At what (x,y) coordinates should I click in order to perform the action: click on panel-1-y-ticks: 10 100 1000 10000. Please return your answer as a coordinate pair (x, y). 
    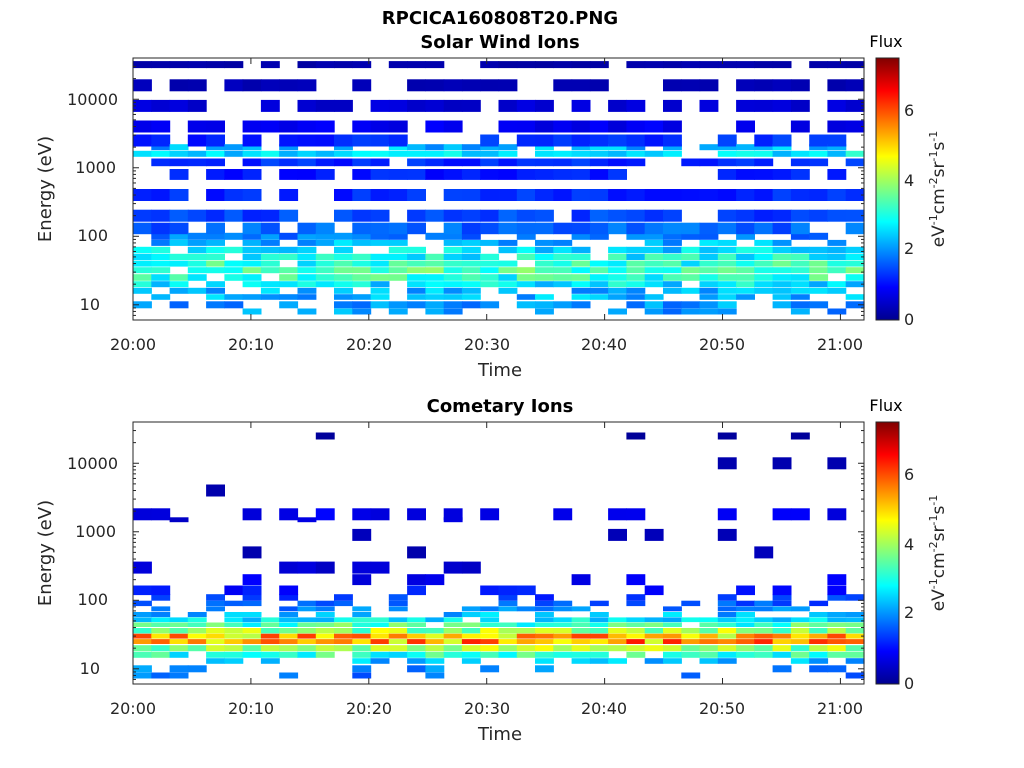
    Looking at the image, I should click on (92, 202).